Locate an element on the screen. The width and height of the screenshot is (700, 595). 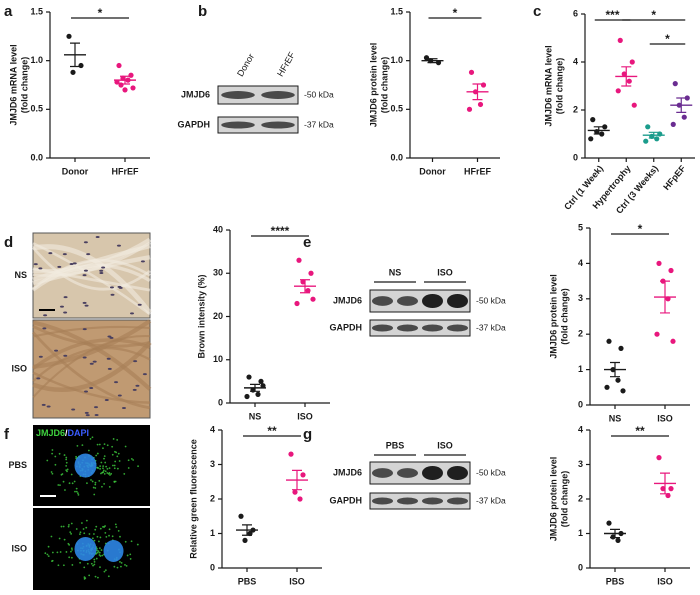
y-tick-label: 0.5 is located at coordinates (396, 109).